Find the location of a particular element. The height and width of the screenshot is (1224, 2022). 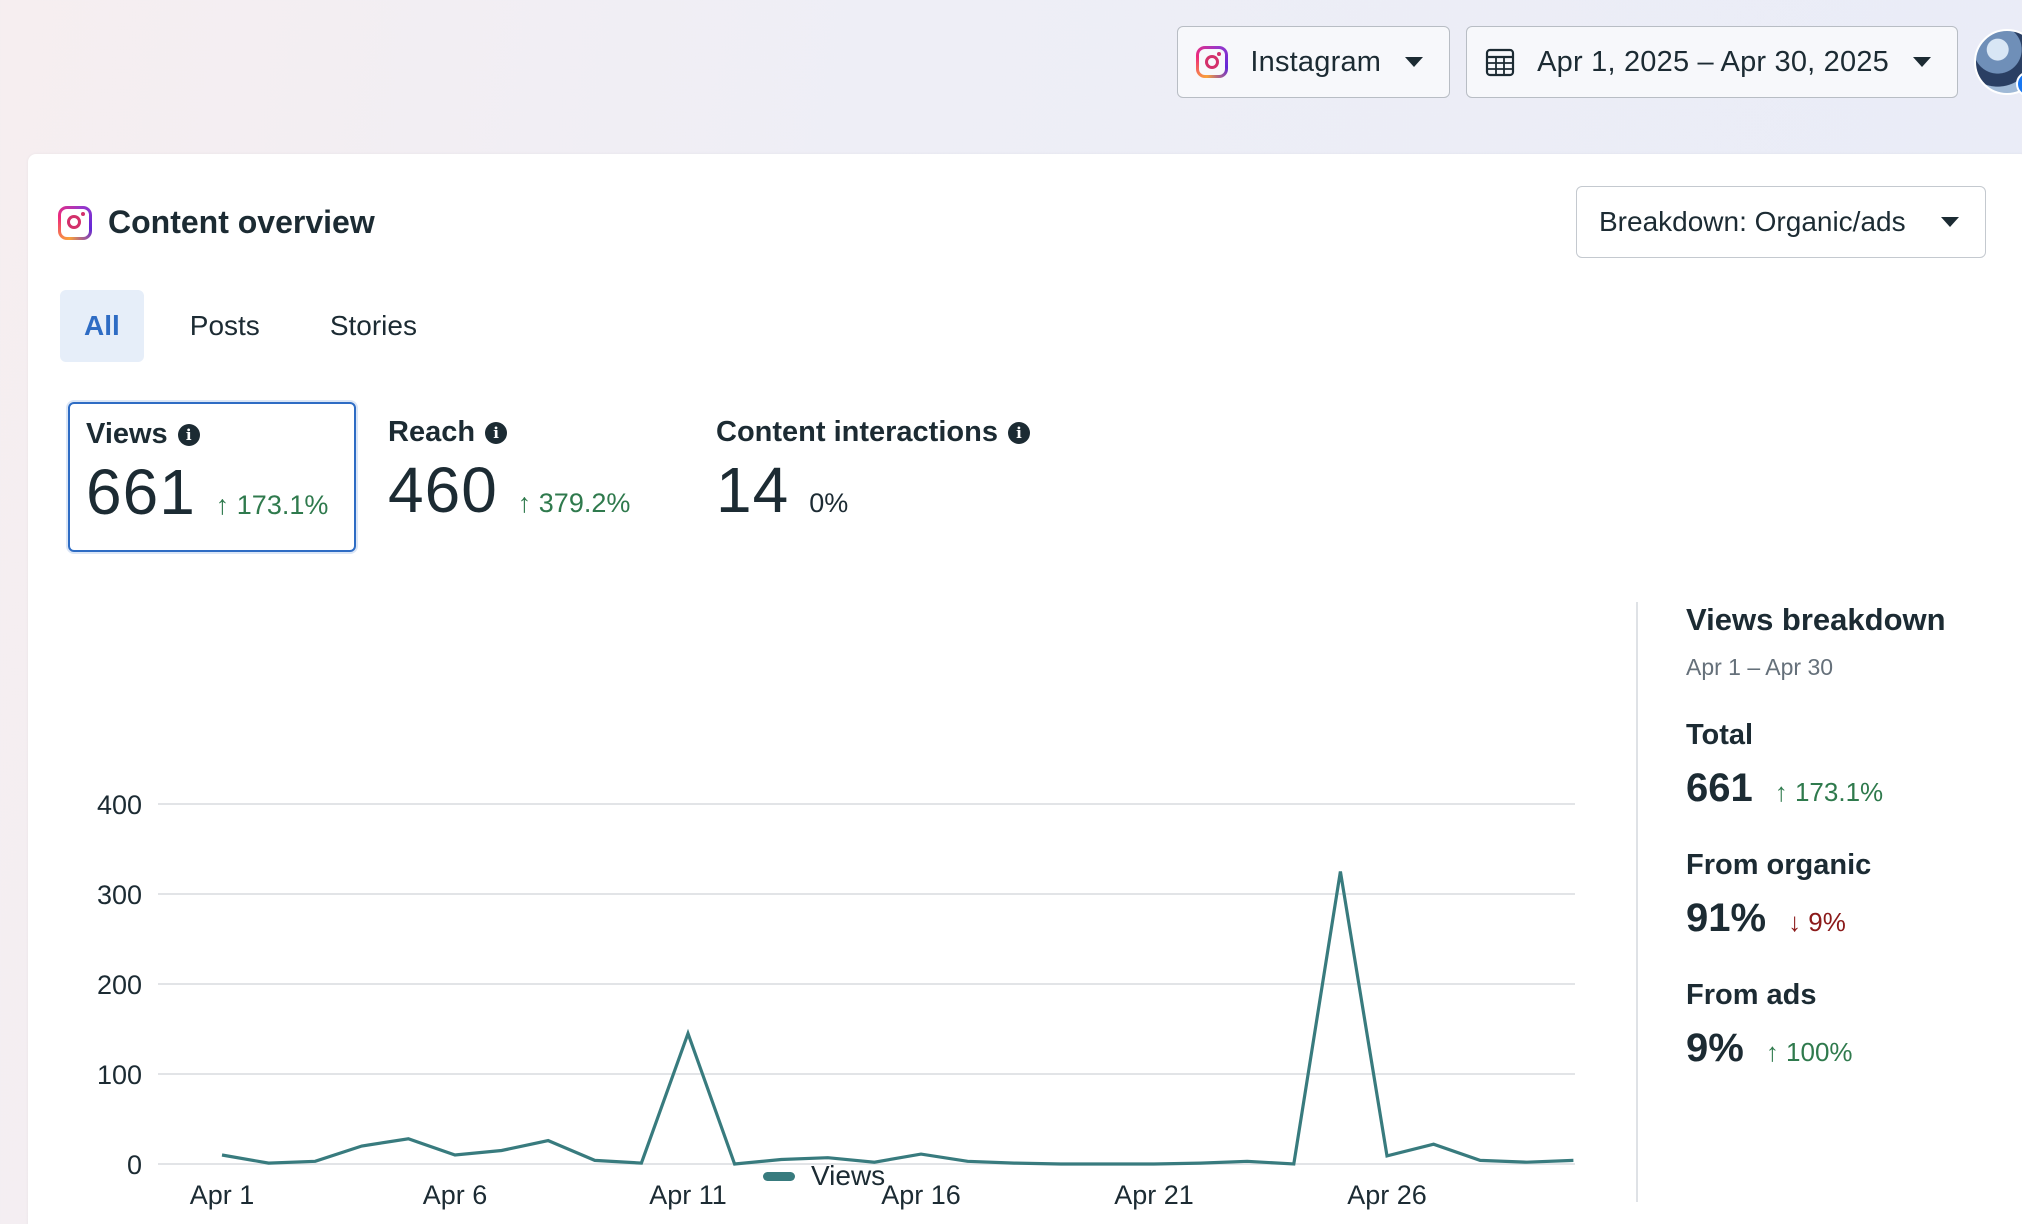

facebook-icon: f is located at coordinates (2019, 84).